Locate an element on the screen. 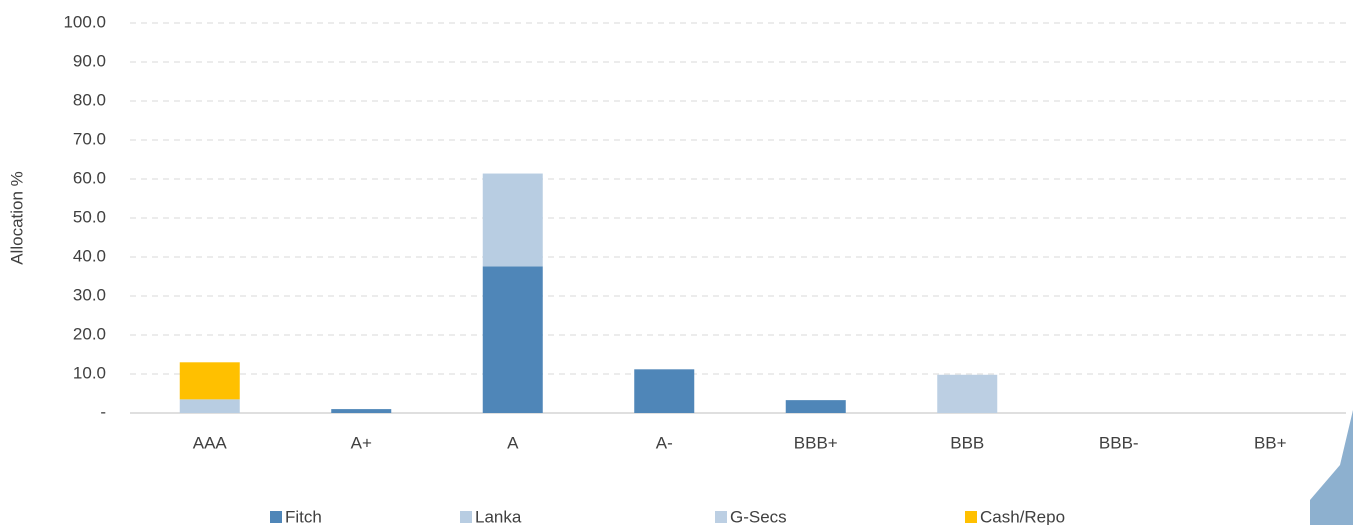 The height and width of the screenshot is (525, 1353). y-tick-label: 50.0 is located at coordinates (89, 216).